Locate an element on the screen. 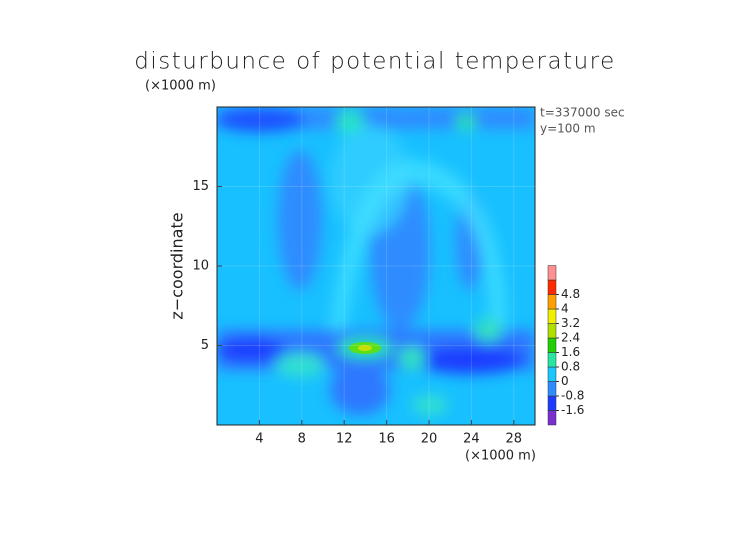  chart-title: disturbunce of potential temperature is located at coordinates (375, 62).